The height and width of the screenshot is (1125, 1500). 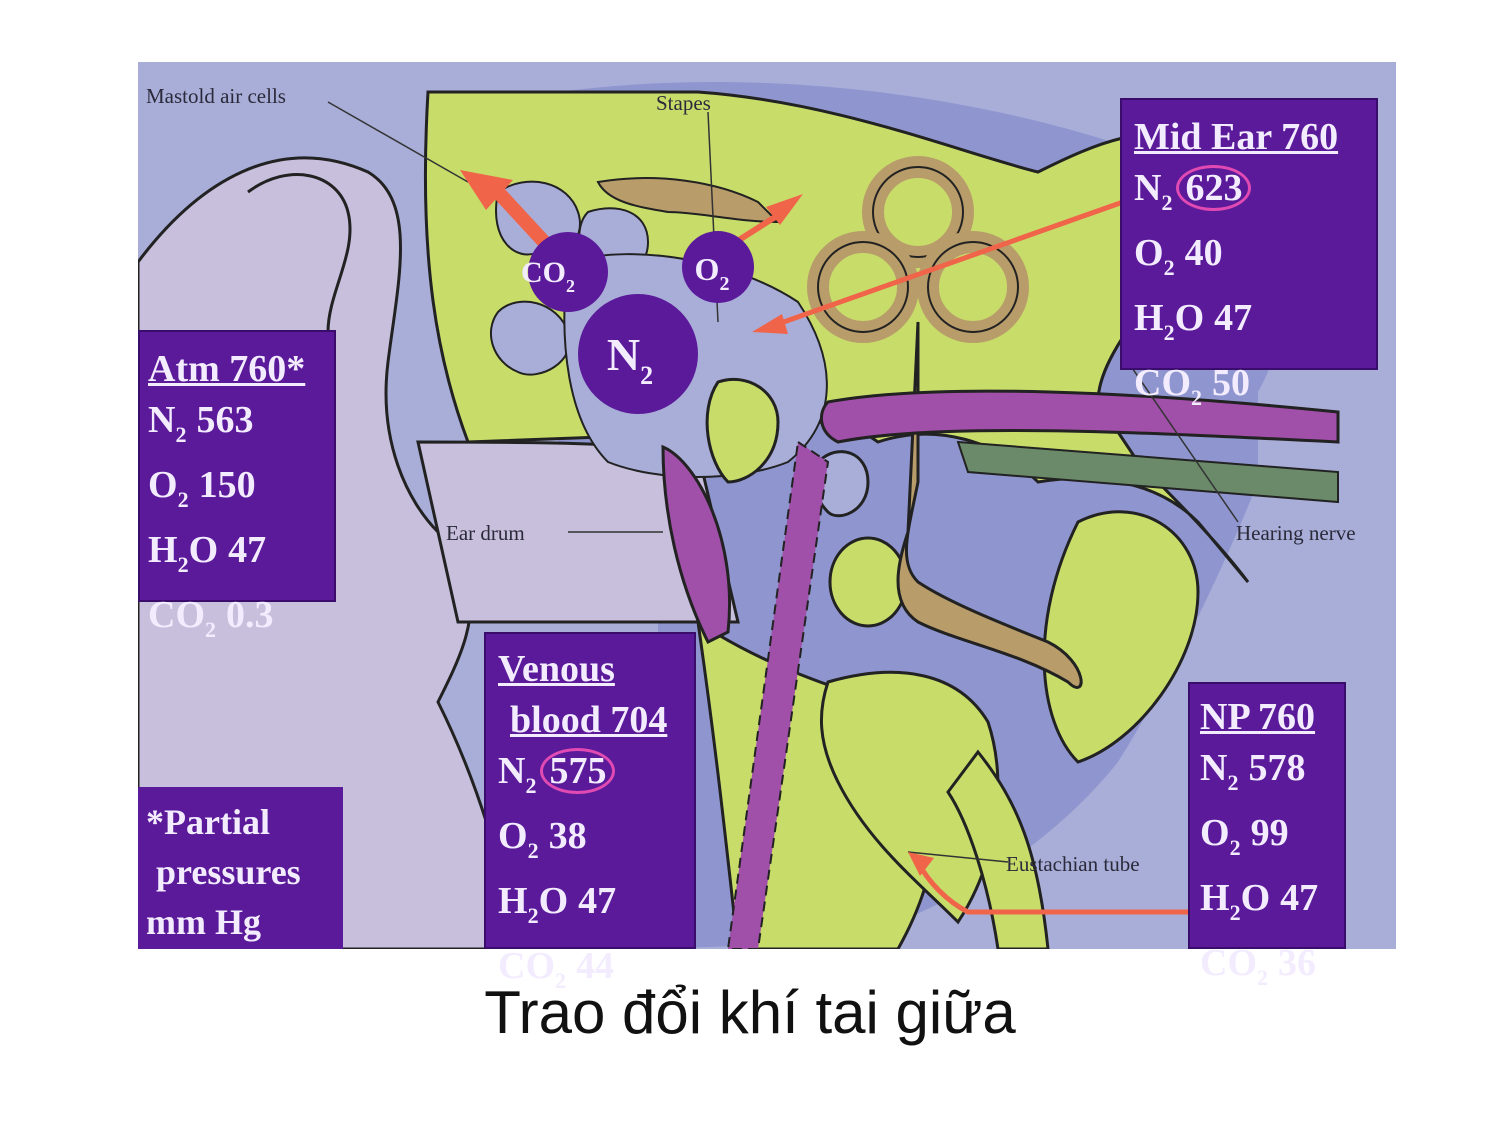 What do you see at coordinates (299, 253) in the screenshot?
I see `pinna-fold` at bounding box center [299, 253].